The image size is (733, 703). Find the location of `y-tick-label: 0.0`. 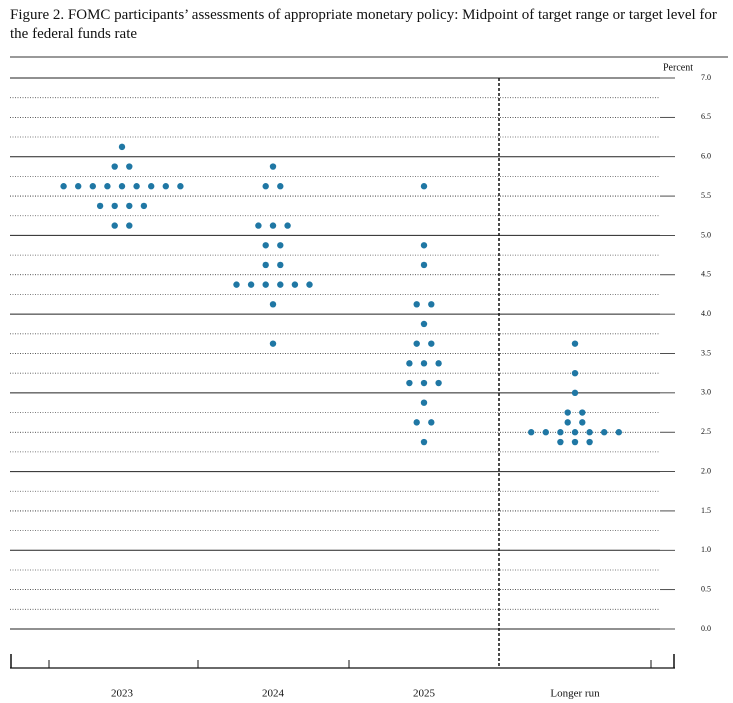

y-tick-label: 0.0 is located at coordinates (706, 628).